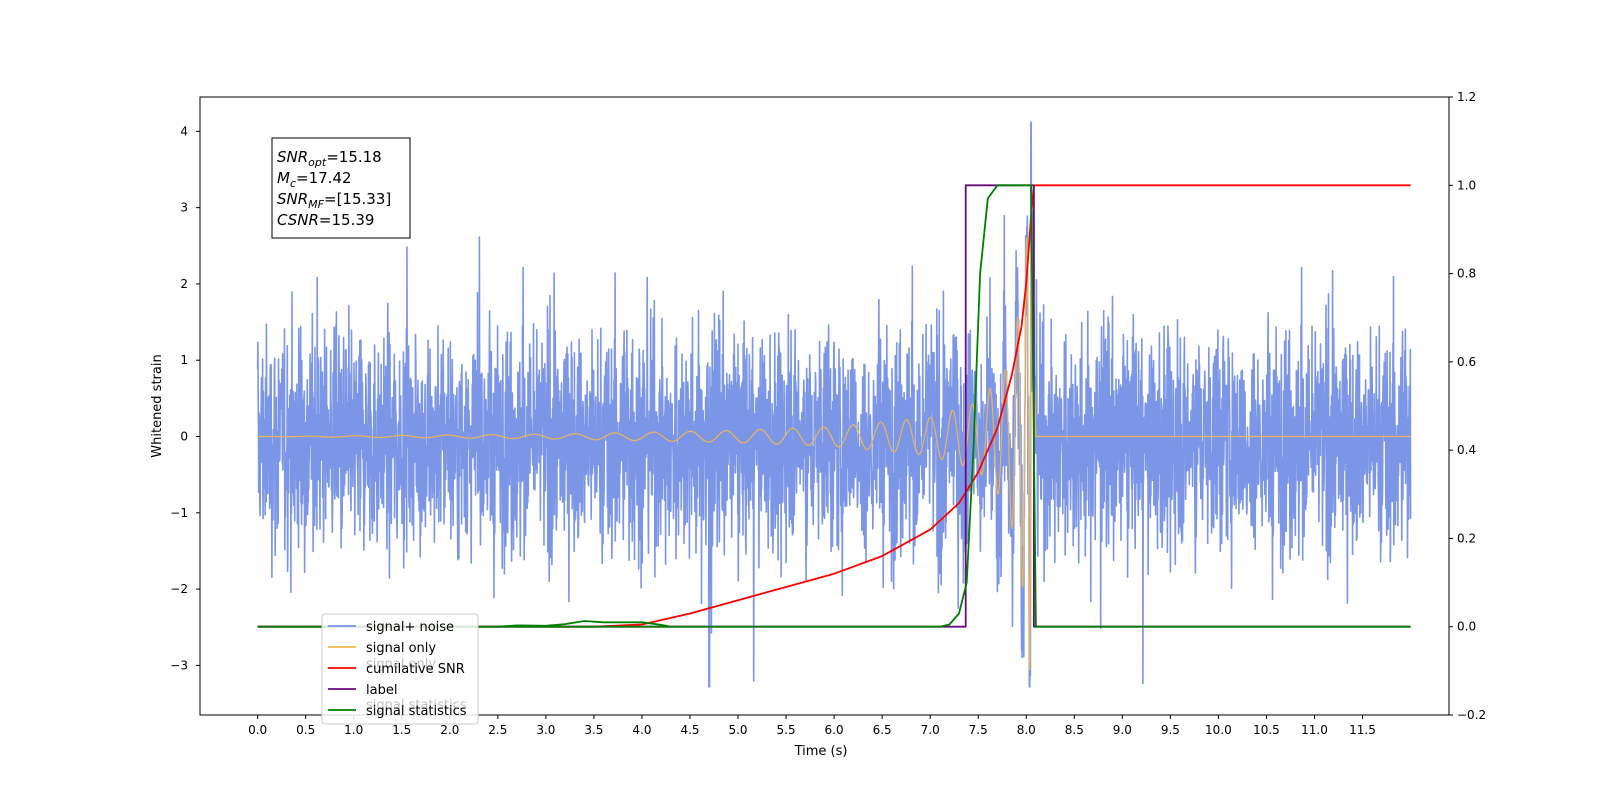 The height and width of the screenshot is (800, 1600). I want to click on y2-tick-label: 0.2, so click(1466, 538).